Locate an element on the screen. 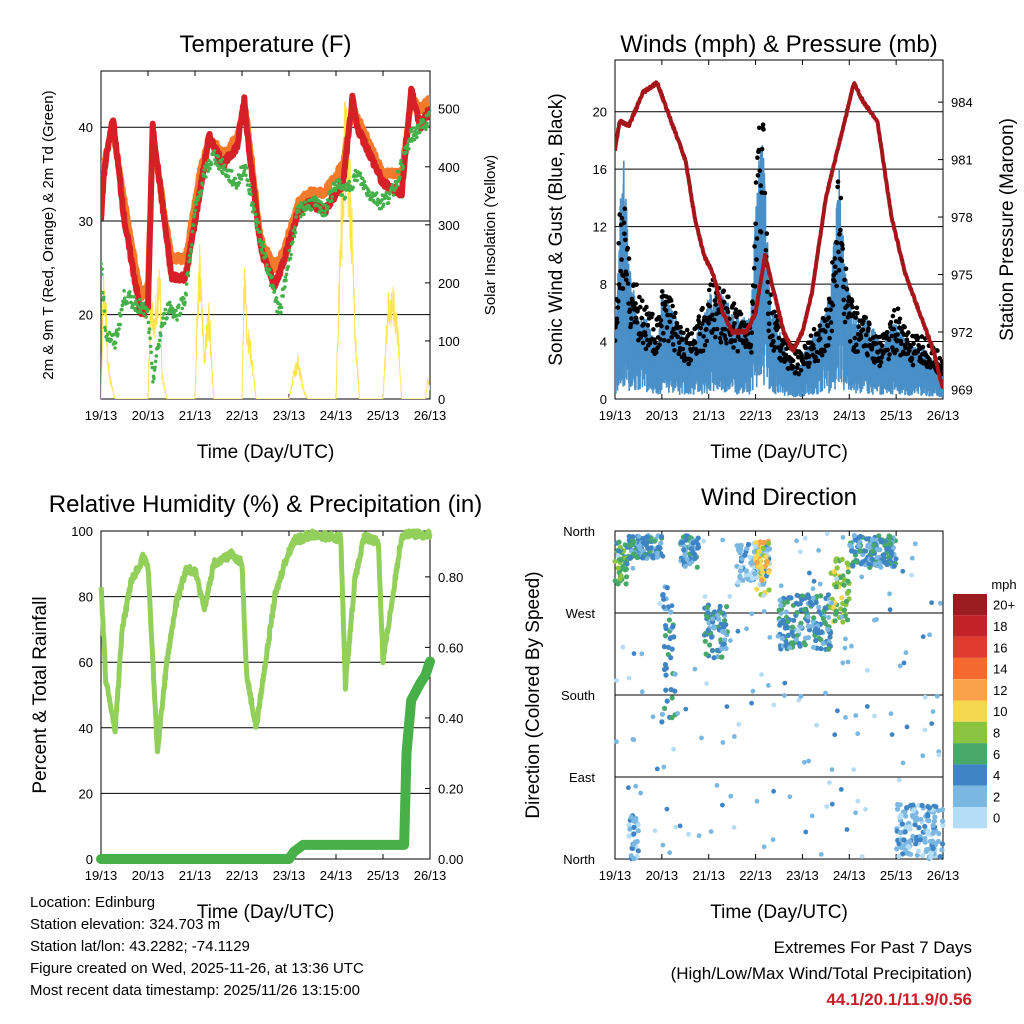  y-right-tick-label: 978 is located at coordinates (962, 217).